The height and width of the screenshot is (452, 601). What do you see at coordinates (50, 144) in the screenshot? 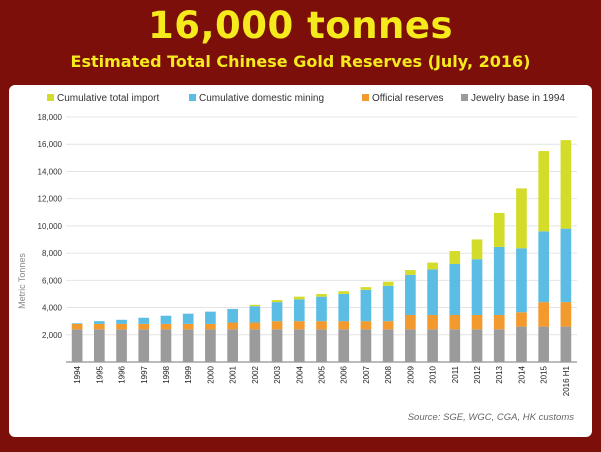
I see `y-tick-label: 16,000` at bounding box center [50, 144].